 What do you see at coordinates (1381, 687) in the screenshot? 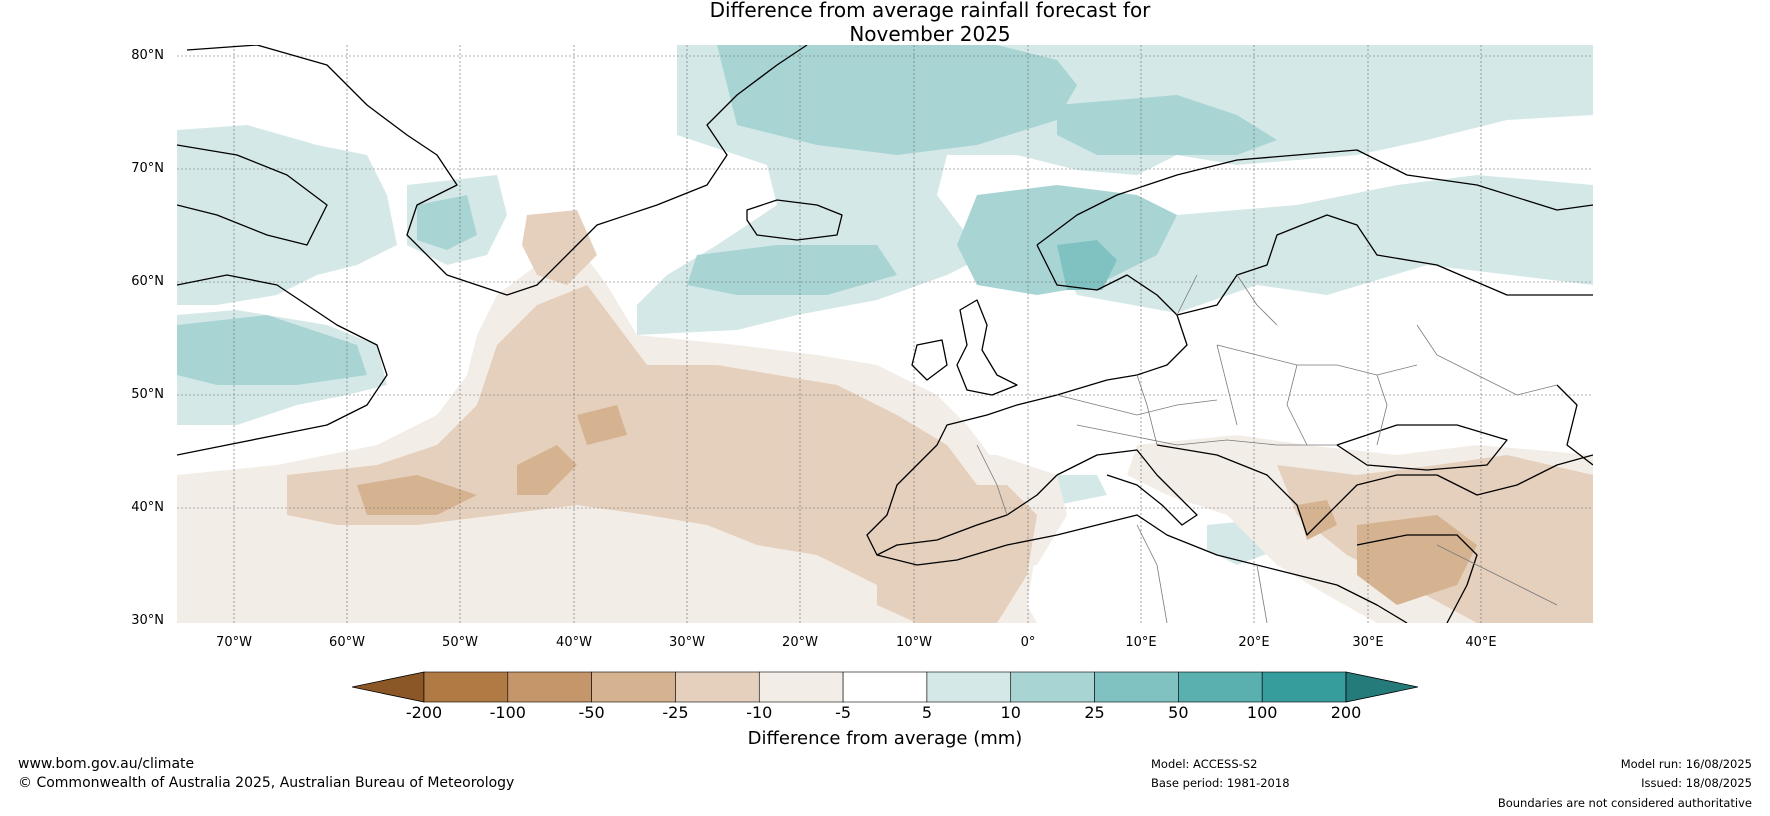
I see `colorbar-arrow-high` at bounding box center [1381, 687].